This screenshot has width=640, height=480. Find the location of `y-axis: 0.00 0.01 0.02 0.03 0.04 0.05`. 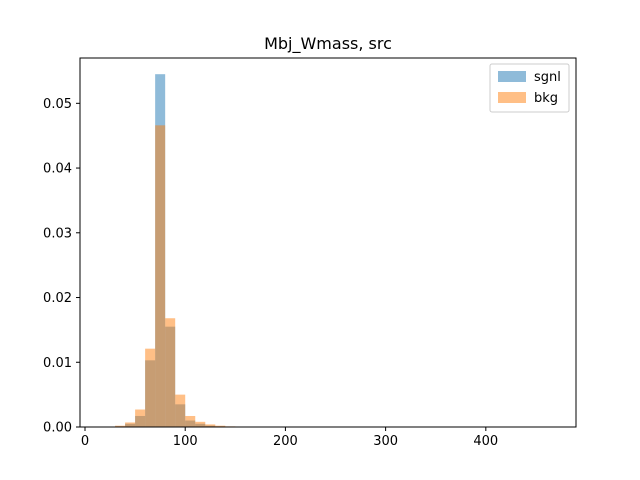

y-axis: 0.00 0.01 0.02 0.03 0.04 0.05 is located at coordinates (61, 266).